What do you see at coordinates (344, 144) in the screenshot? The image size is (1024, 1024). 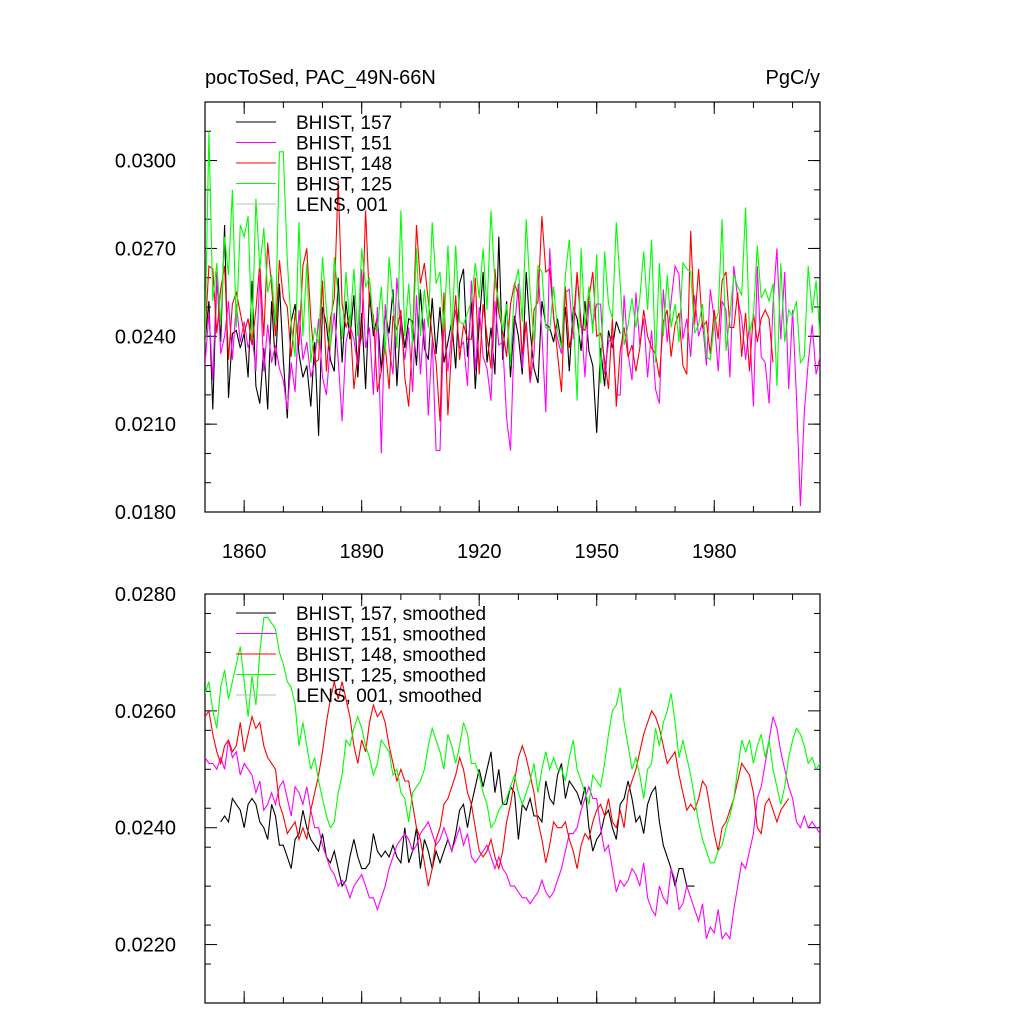 I see `legend-label: BHIST, 151` at bounding box center [344, 144].